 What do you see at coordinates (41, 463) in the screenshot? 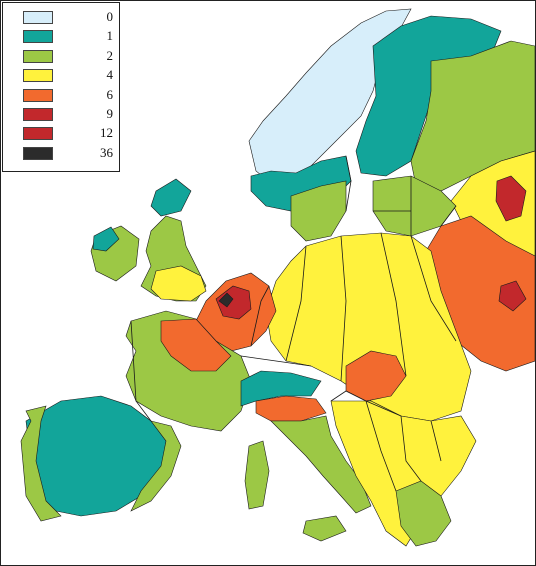
I see `region-iberia-coast` at bounding box center [41, 463].